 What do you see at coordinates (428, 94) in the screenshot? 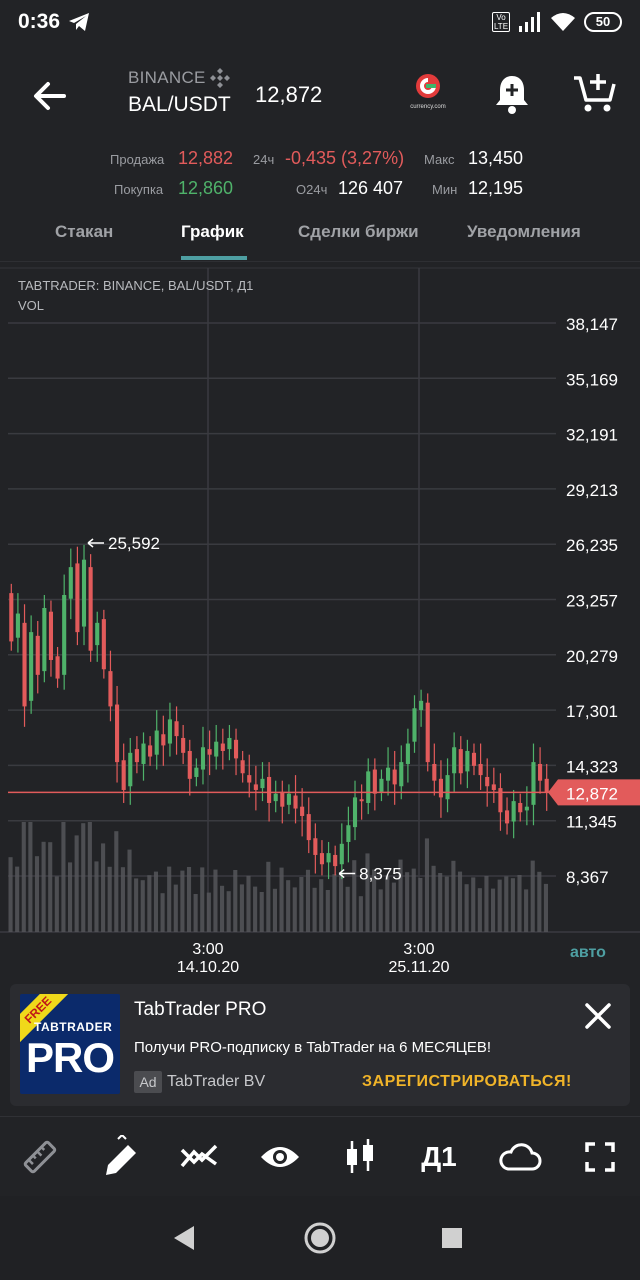
I see `currency-com-logo: currency.com` at bounding box center [428, 94].